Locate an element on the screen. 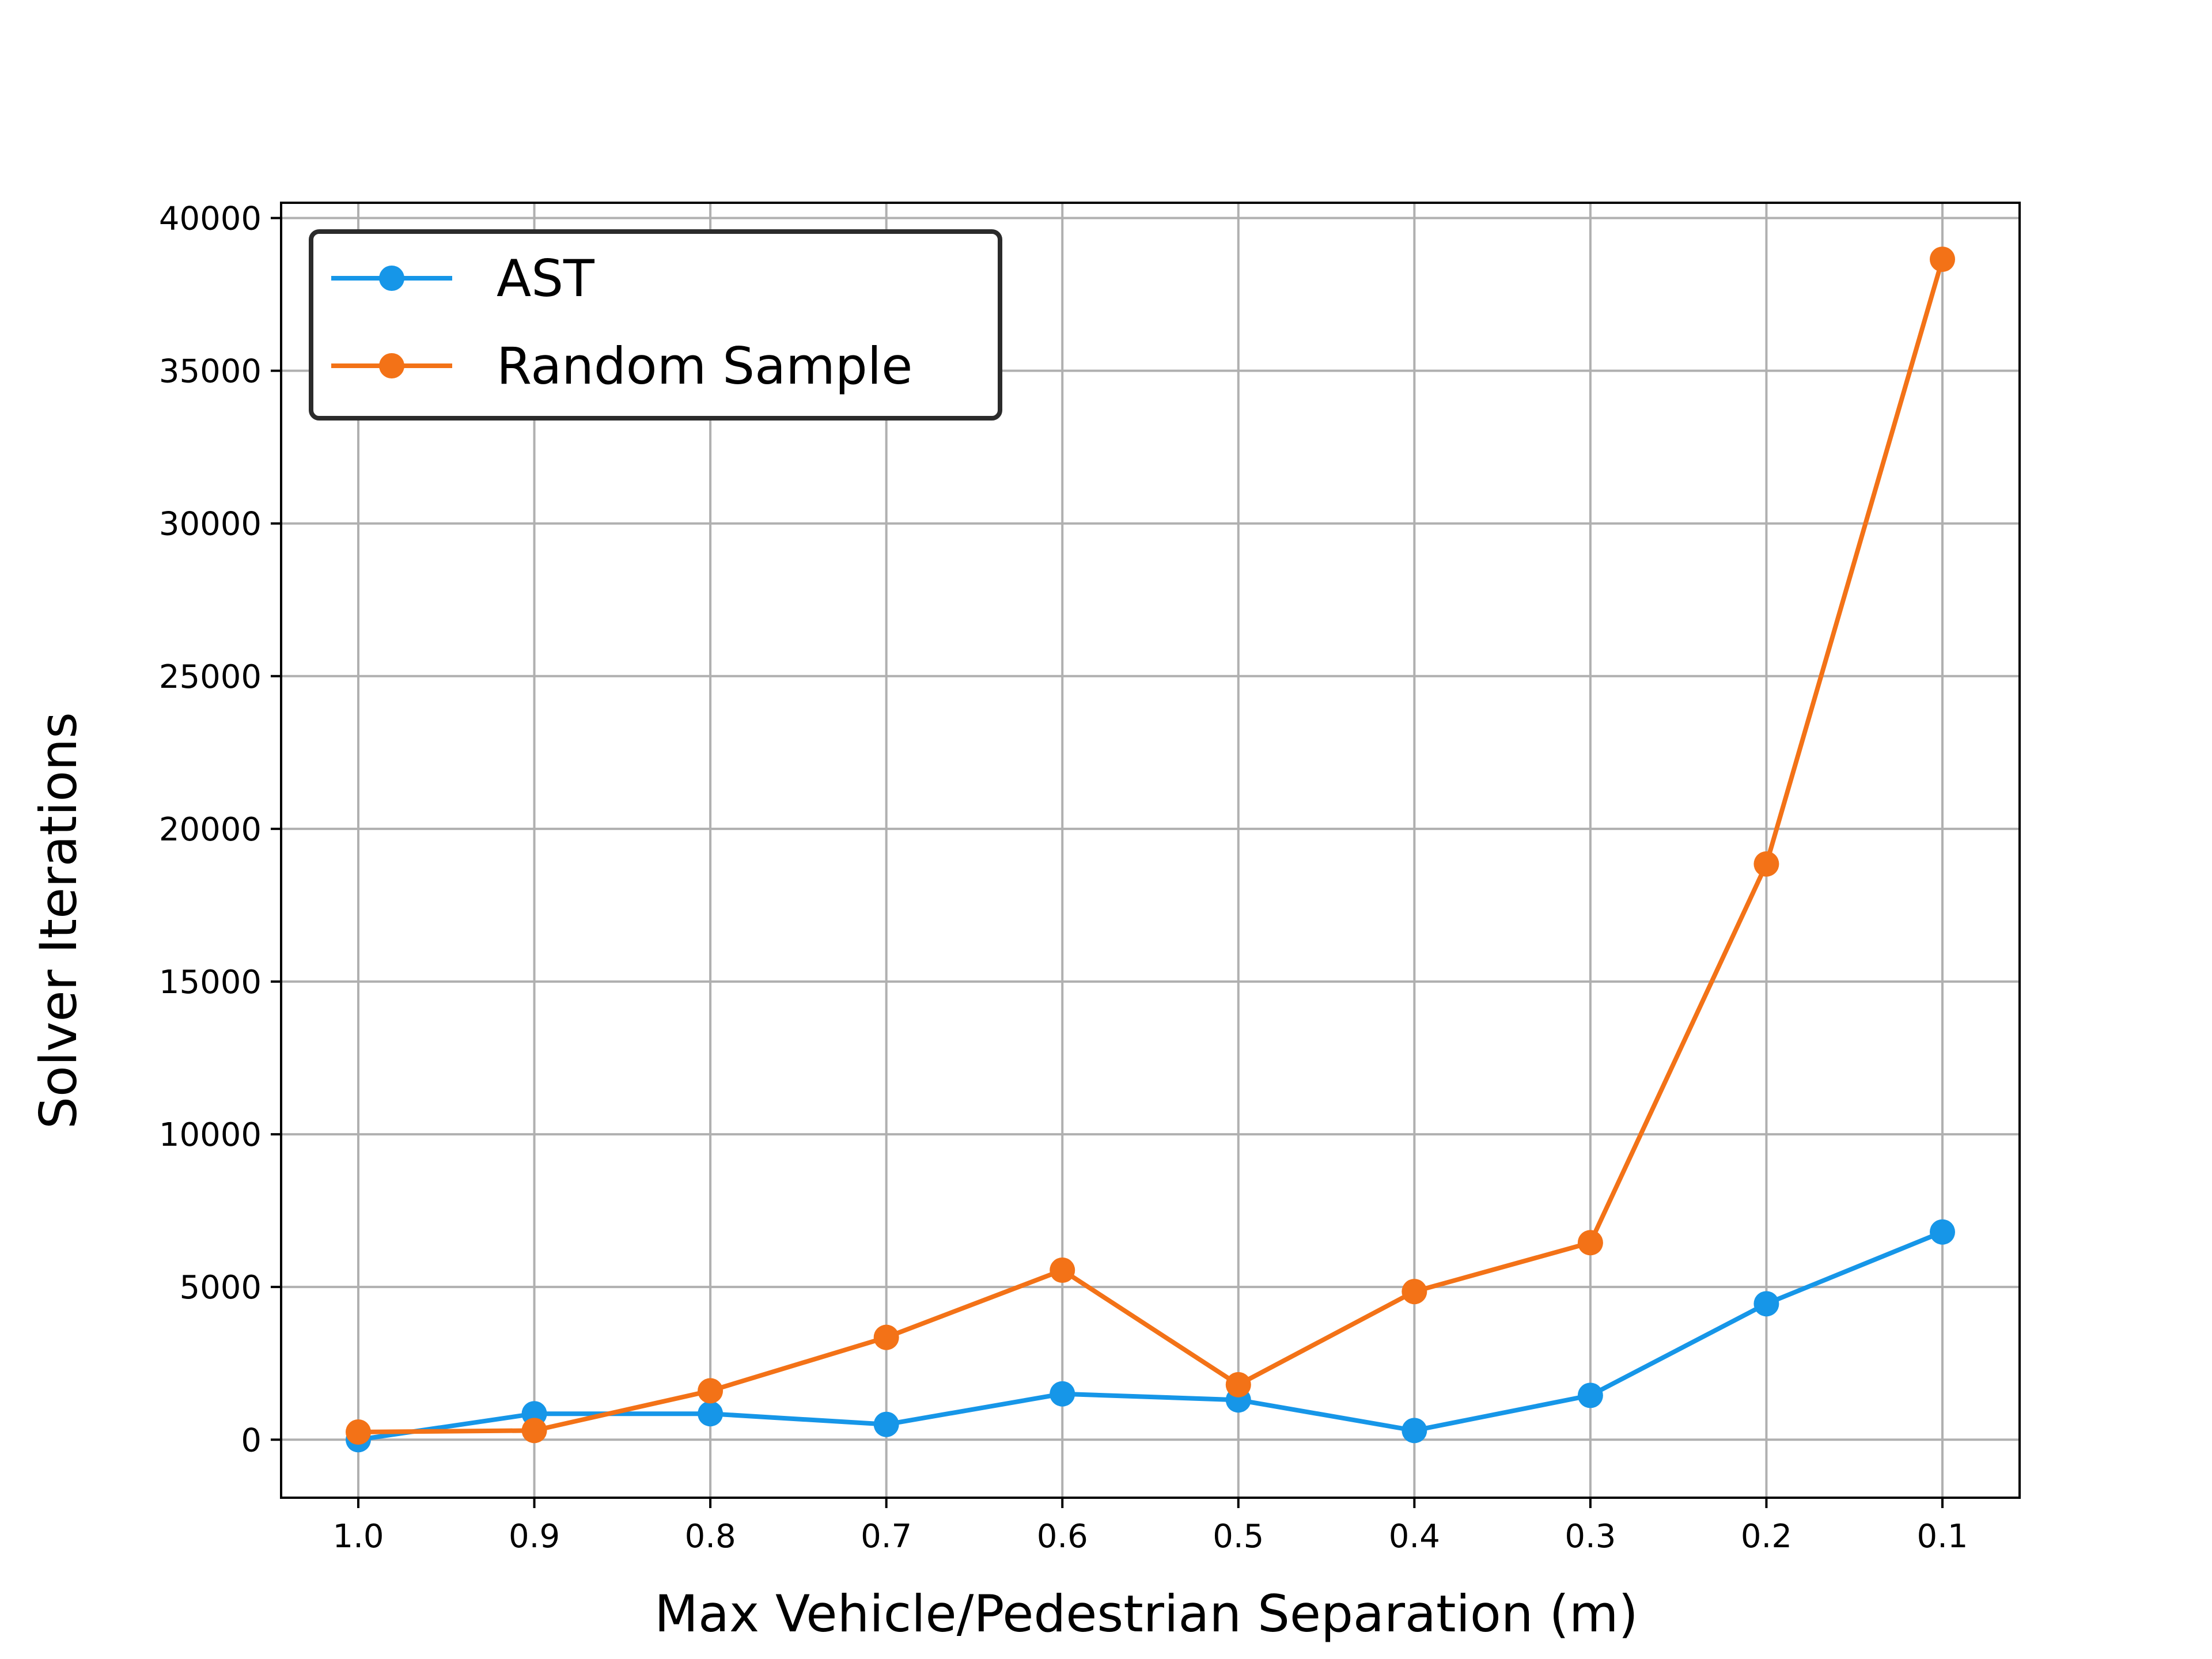 Image resolution: width=2212 pixels, height=1659 pixels. x-tick-label: 1.0 is located at coordinates (358, 1536).